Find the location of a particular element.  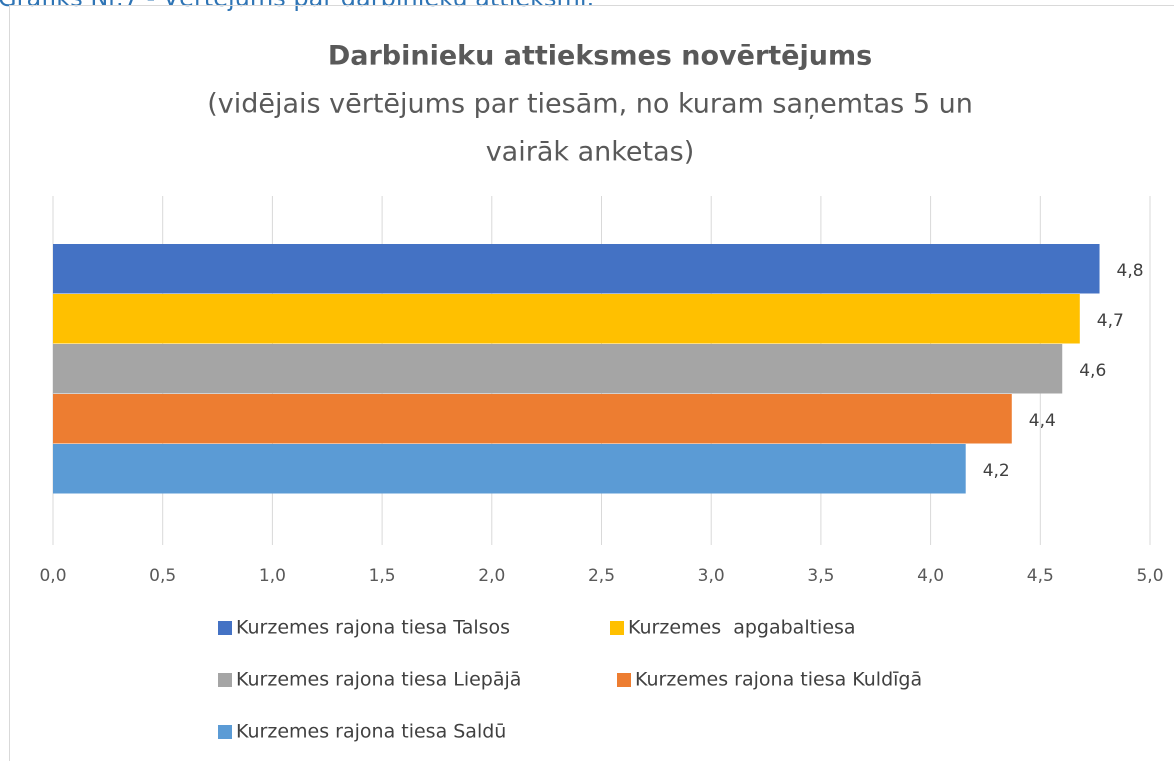

value-label: 4,7 is located at coordinates (1110, 321).